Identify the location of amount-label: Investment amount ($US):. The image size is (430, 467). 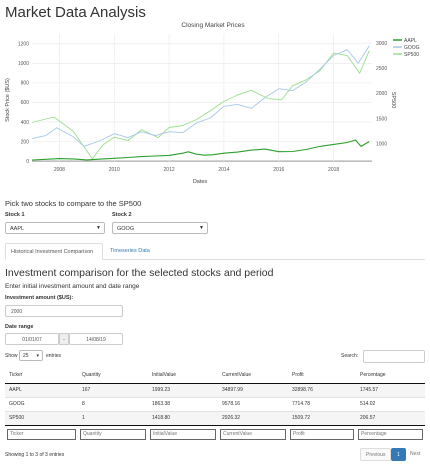
(39, 298).